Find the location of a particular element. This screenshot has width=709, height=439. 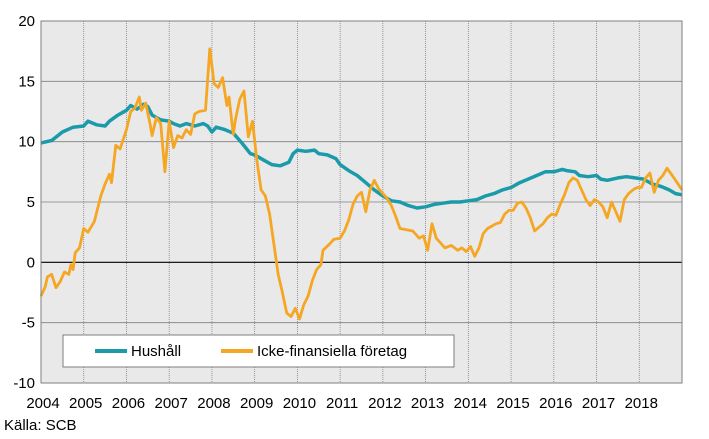

x-tick-label: 2009 is located at coordinates (256, 403).